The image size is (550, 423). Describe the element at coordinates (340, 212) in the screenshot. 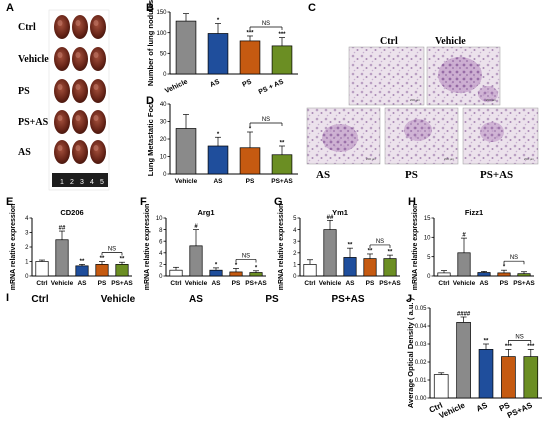

I see `chart-title: Ym1` at that location.